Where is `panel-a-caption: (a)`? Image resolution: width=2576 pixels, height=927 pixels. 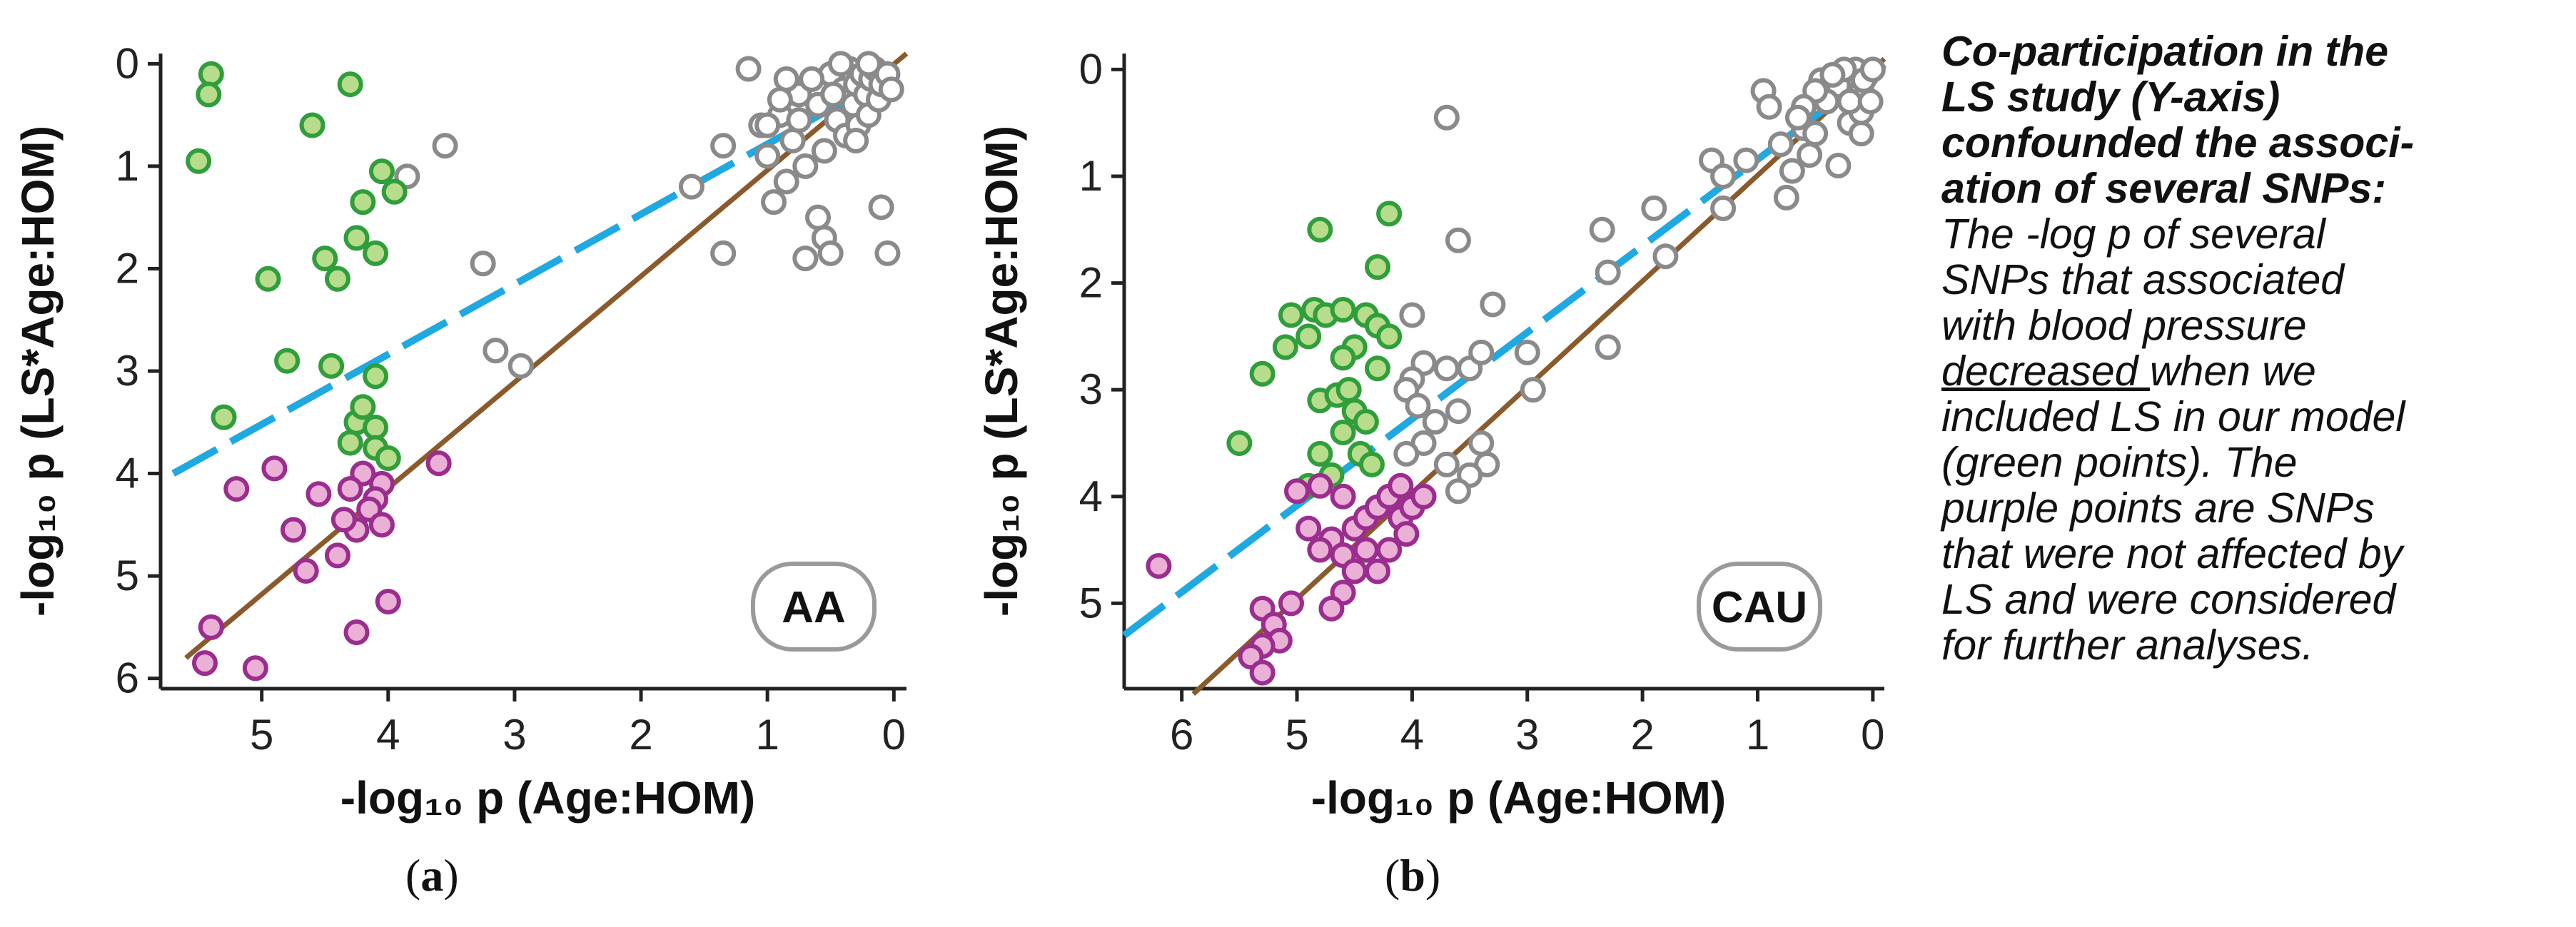 panel-a-caption: (a) is located at coordinates (432, 875).